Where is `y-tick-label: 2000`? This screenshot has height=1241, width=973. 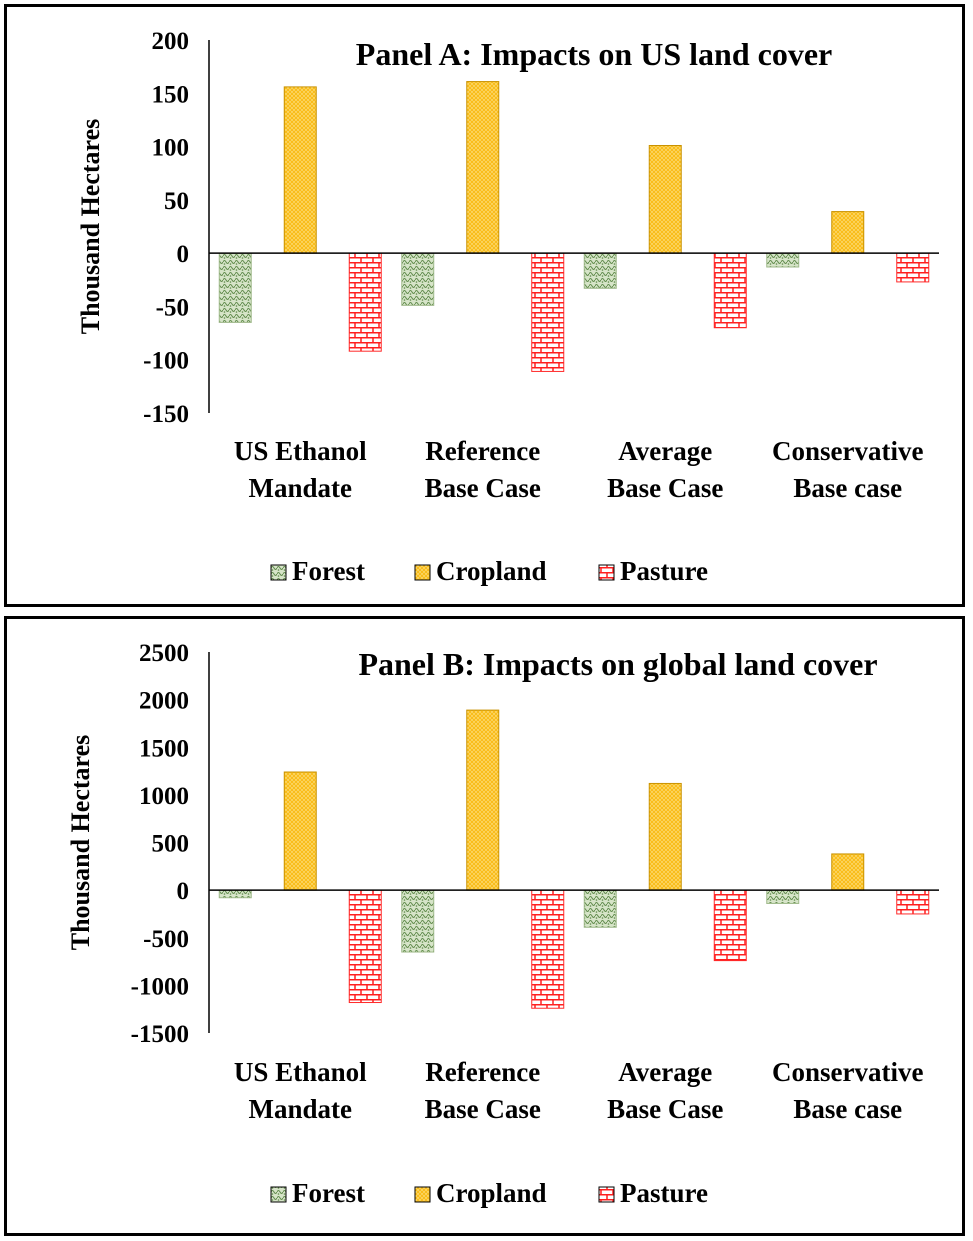
y-tick-label: 2000 is located at coordinates (164, 701).